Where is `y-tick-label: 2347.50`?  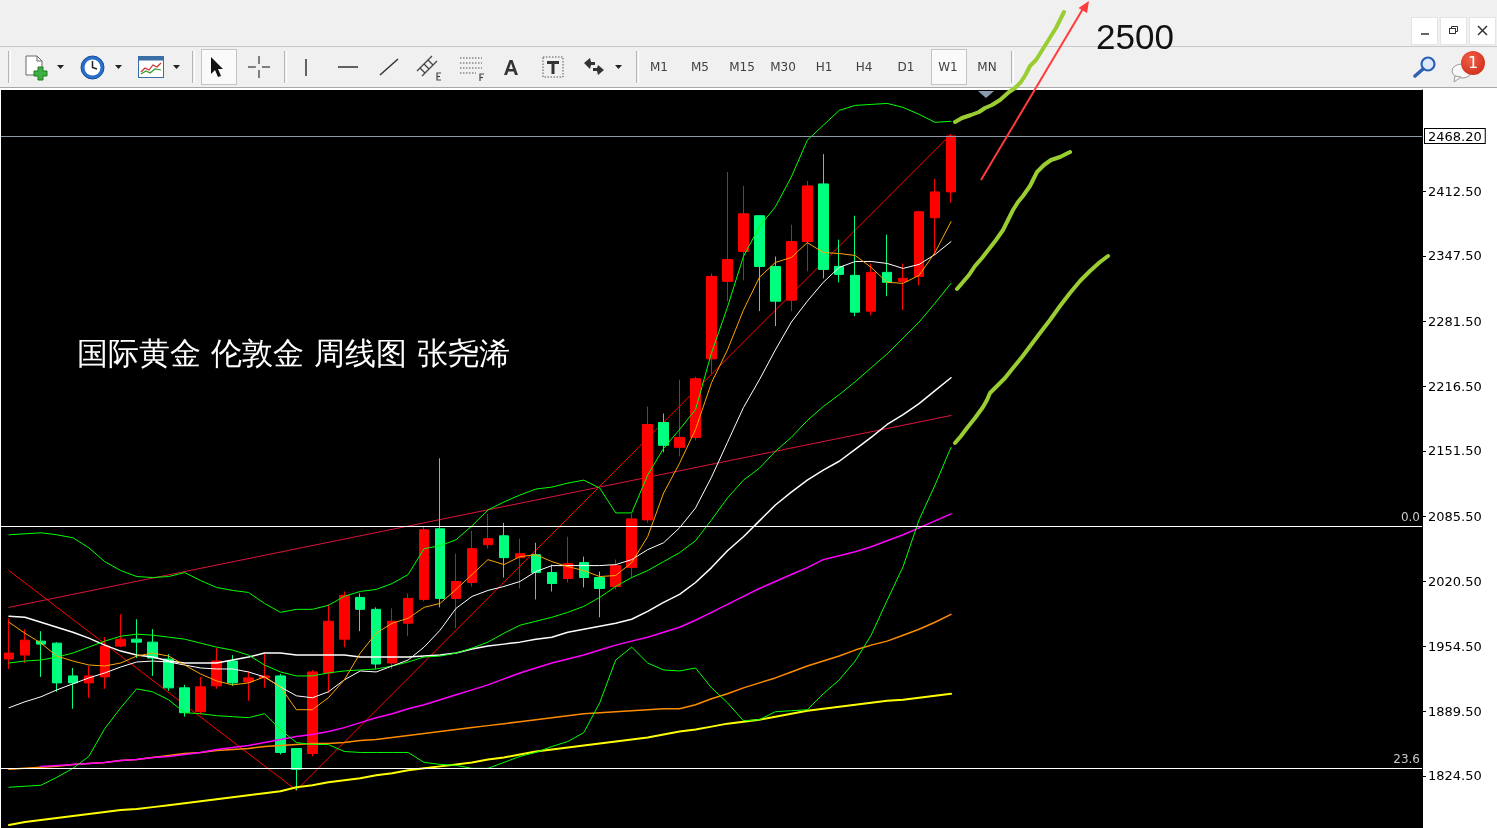
y-tick-label: 2347.50 is located at coordinates (1455, 256).